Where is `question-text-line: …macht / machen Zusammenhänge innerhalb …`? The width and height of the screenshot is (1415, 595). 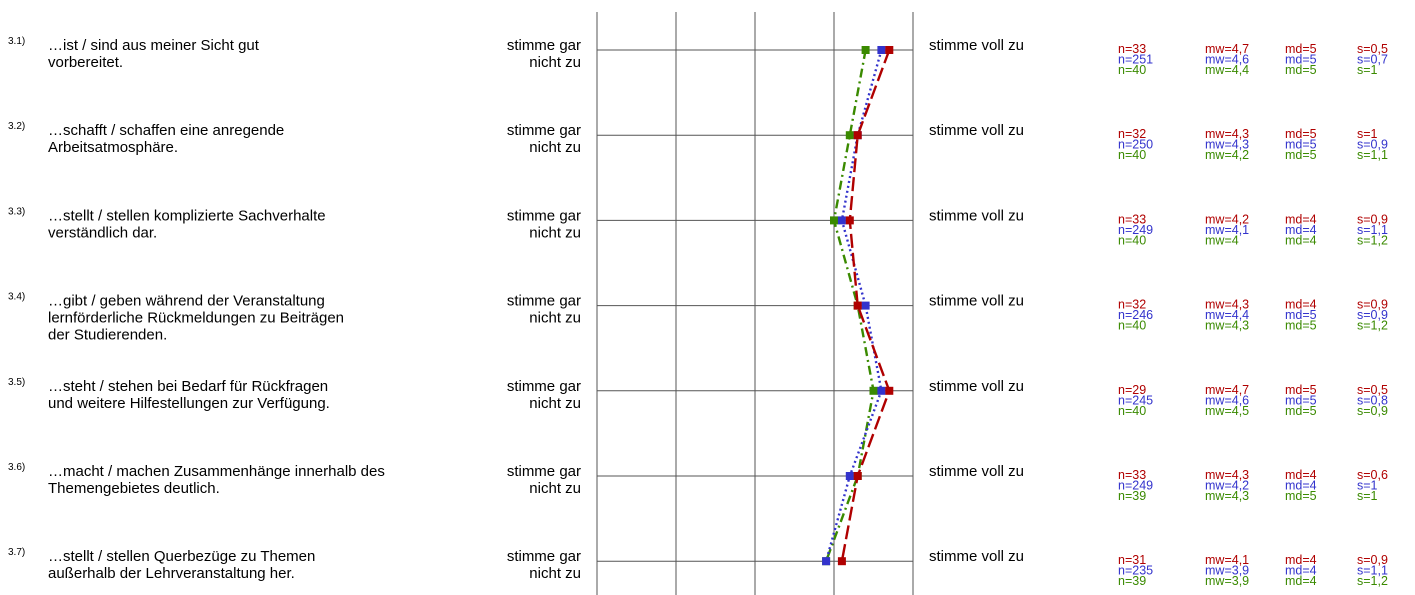
question-text-line: …macht / machen Zusammenhänge innerhalb … is located at coordinates (216, 471).